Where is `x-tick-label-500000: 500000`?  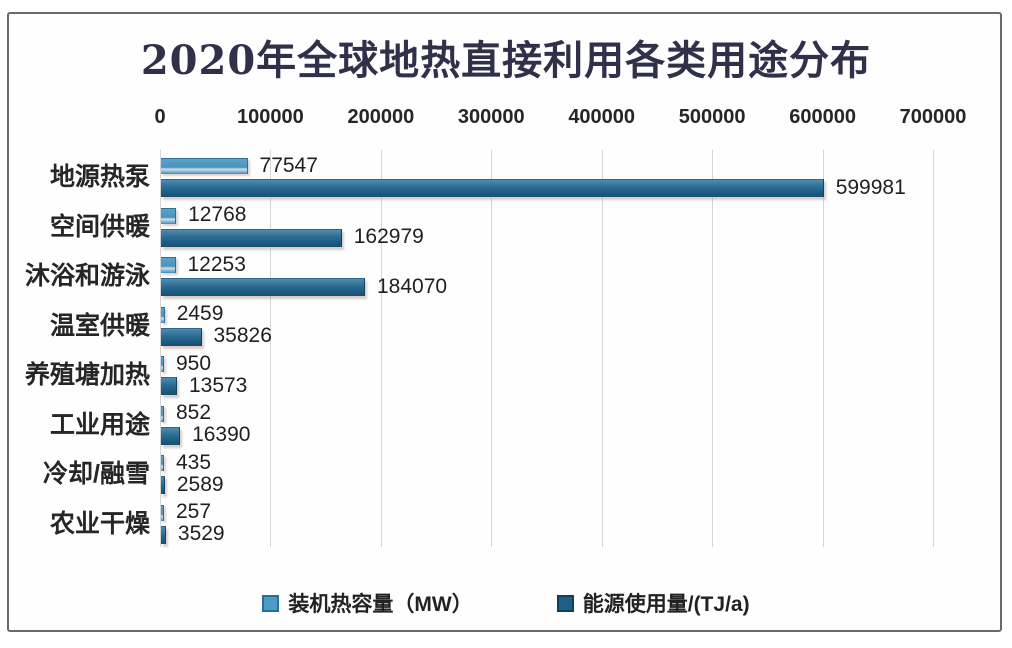 x-tick-label-500000: 500000 is located at coordinates (712, 117).